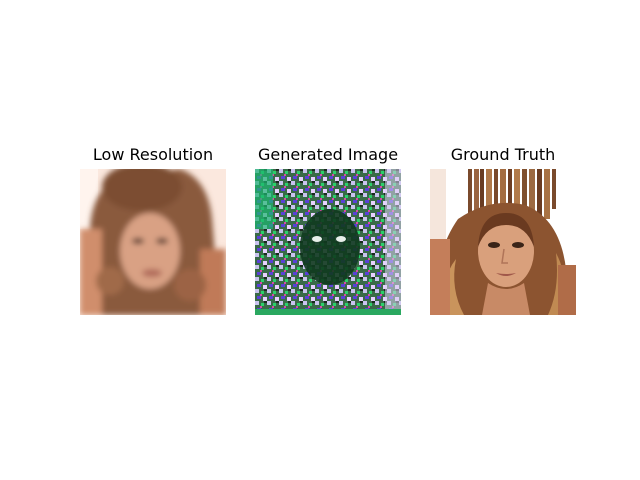 Image resolution: width=640 pixels, height=480 pixels. I want to click on low-resolution-image, so click(153, 242).